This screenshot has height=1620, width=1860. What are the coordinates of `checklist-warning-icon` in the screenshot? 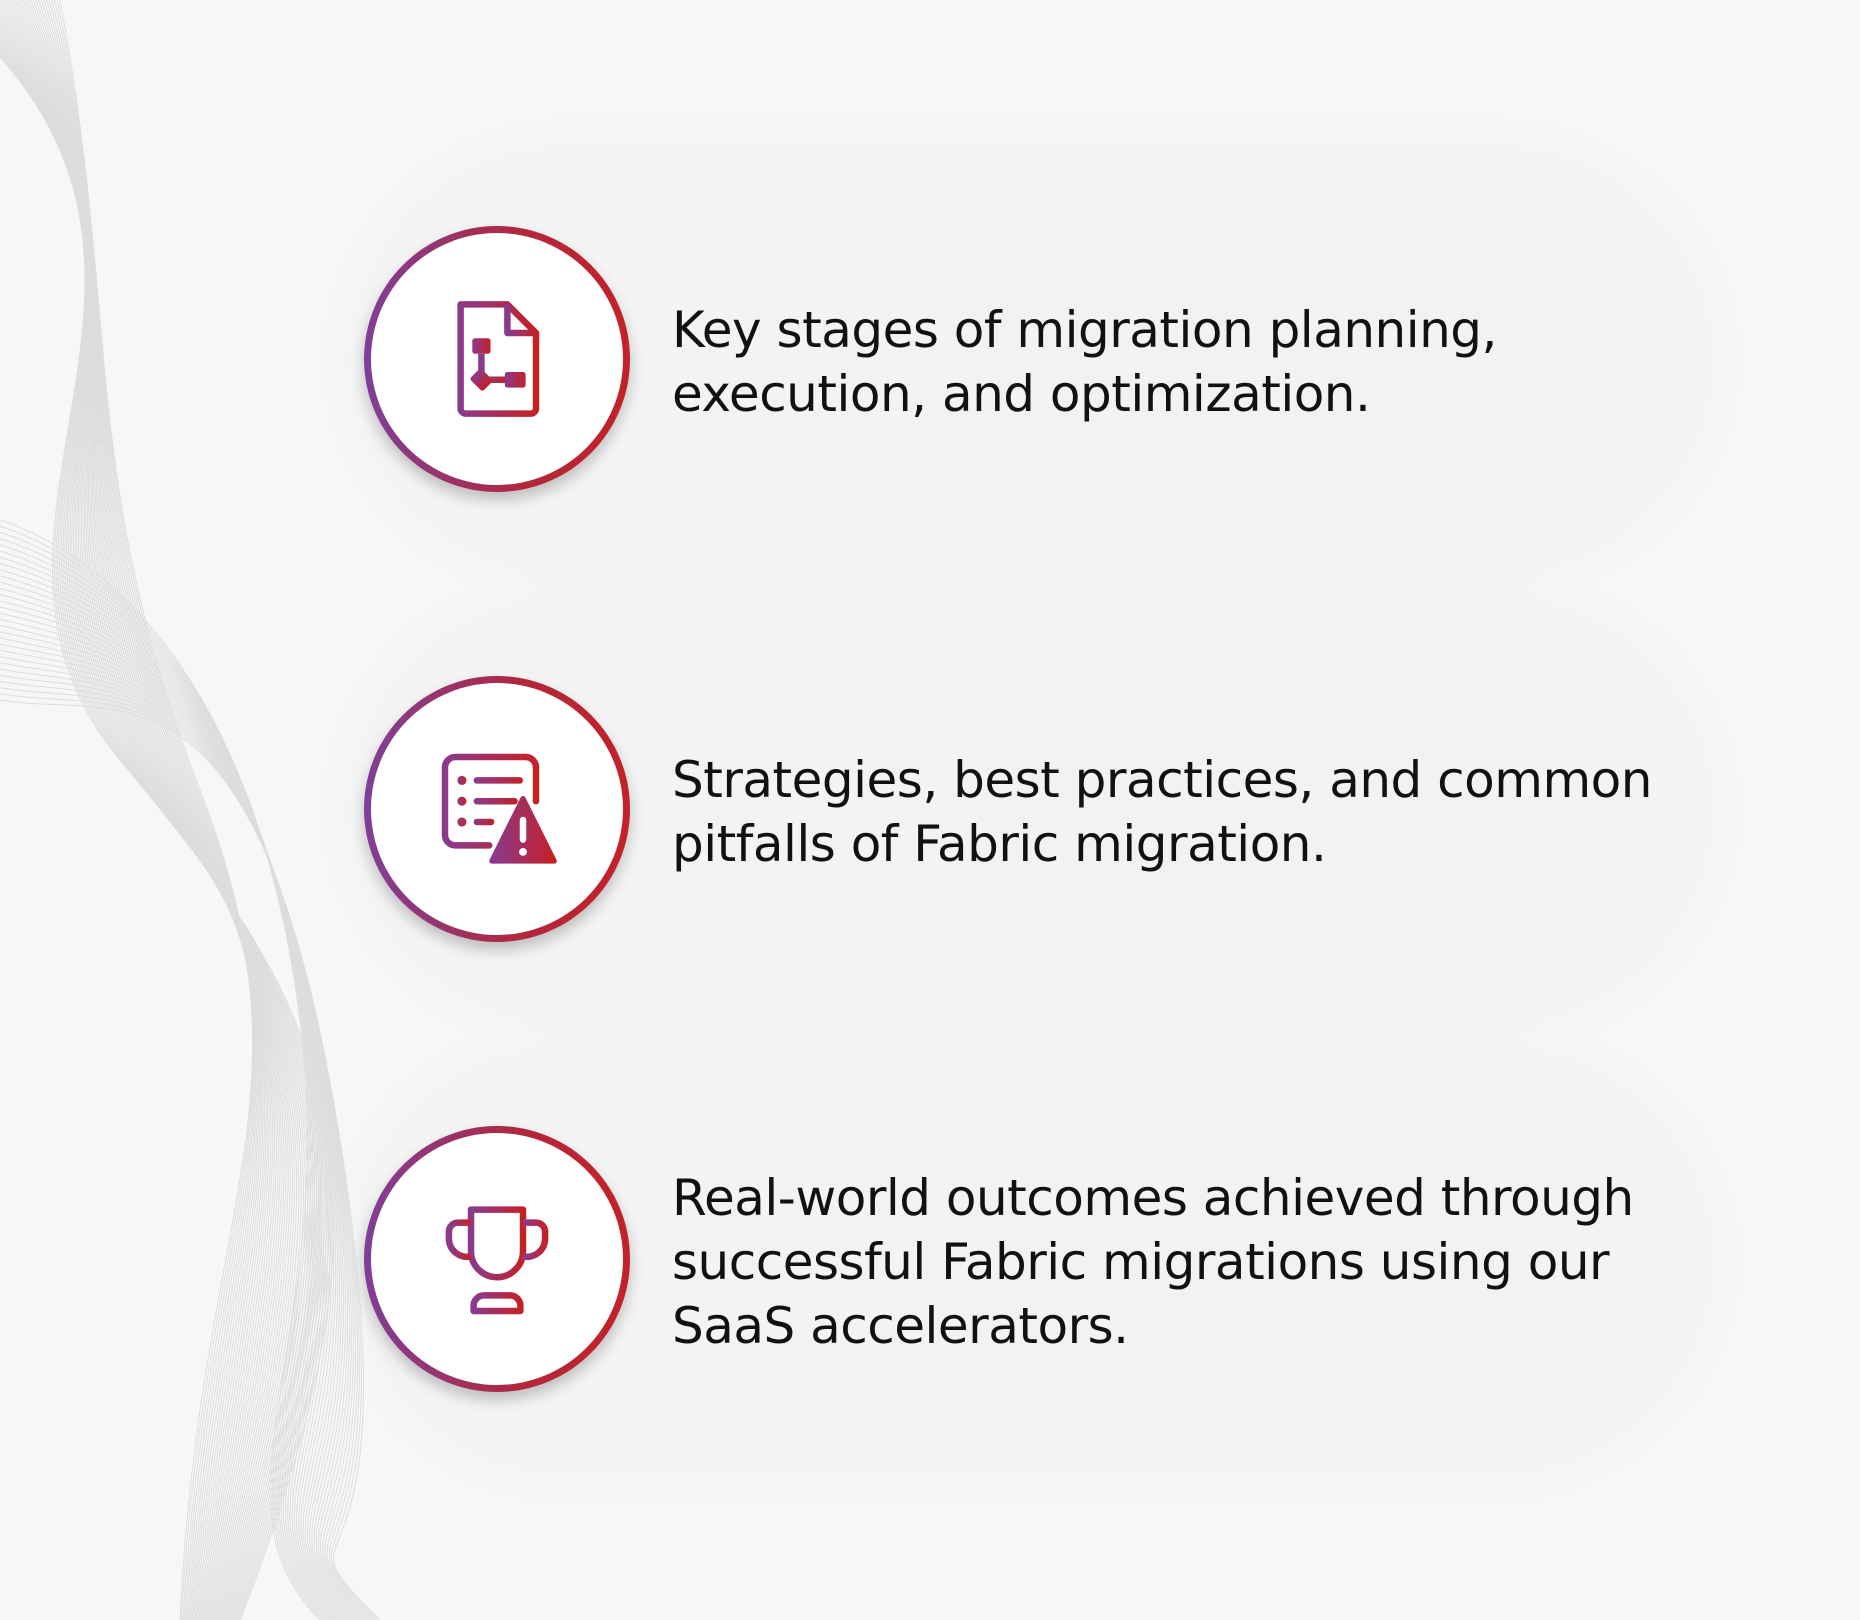 It's located at (499, 808).